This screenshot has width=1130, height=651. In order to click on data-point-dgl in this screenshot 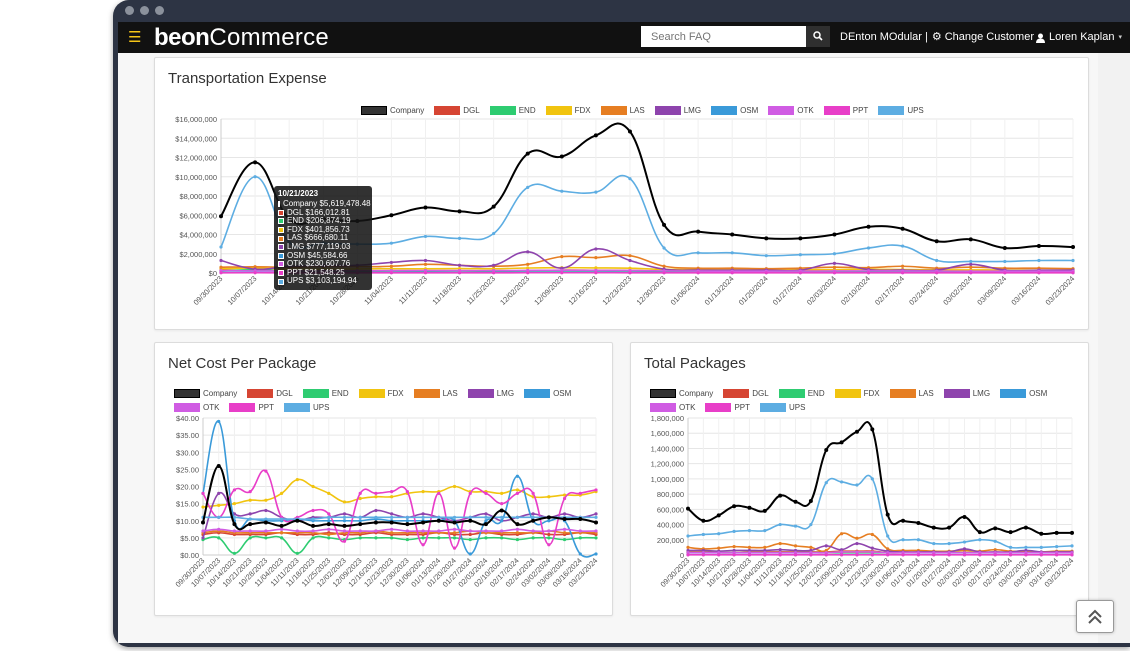, I will do `click(549, 534)`.